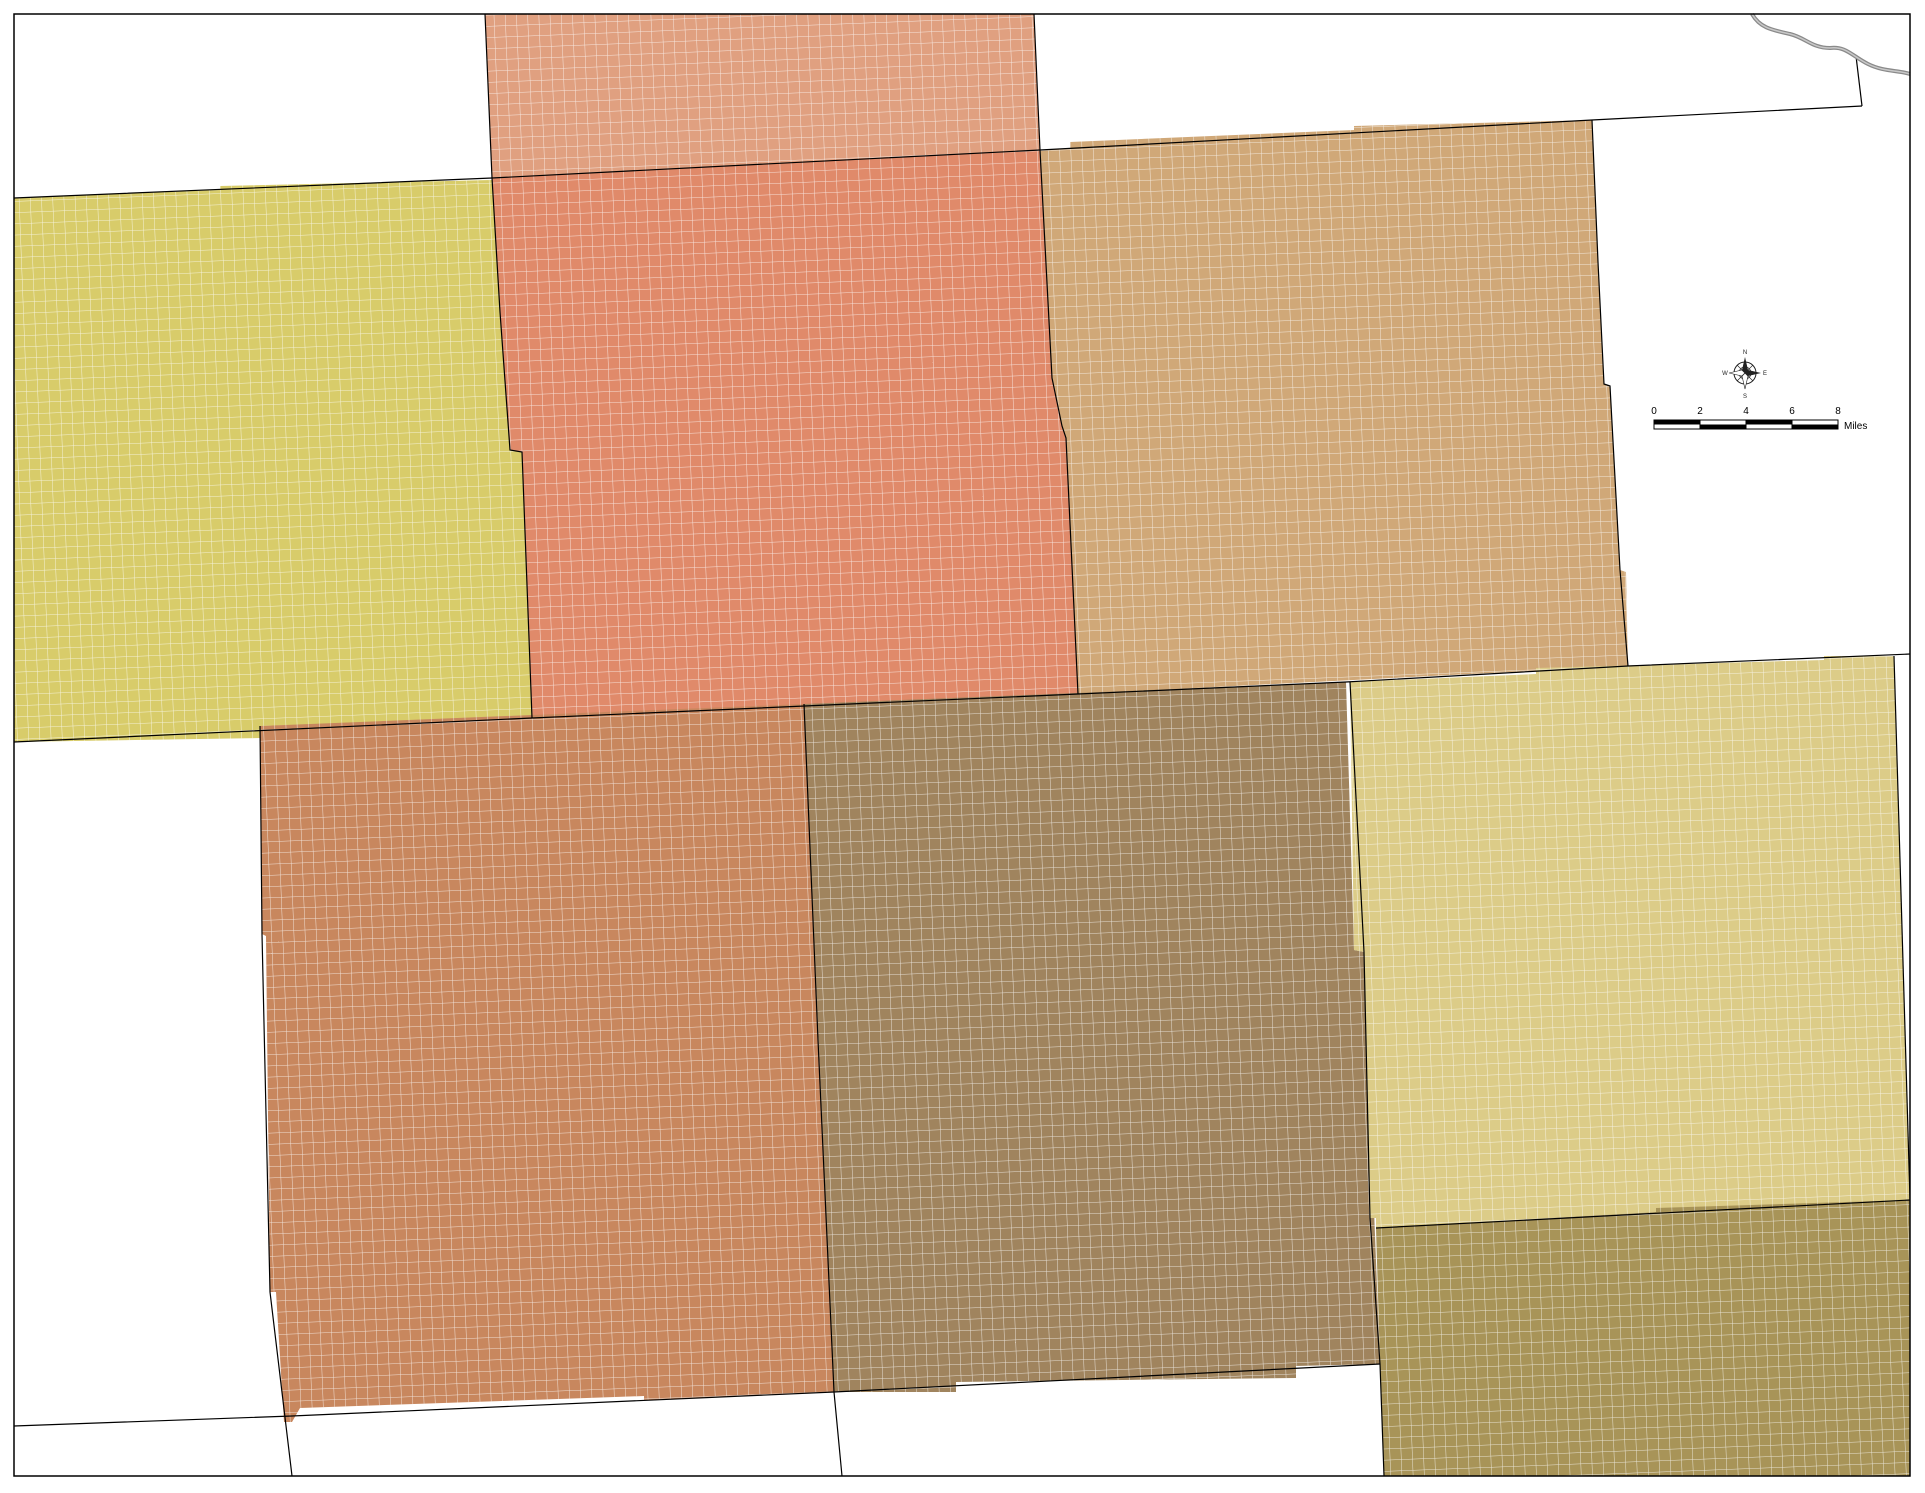 The image size is (1925, 1493). I want to click on scale-unit-label: Miles, so click(1855, 426).